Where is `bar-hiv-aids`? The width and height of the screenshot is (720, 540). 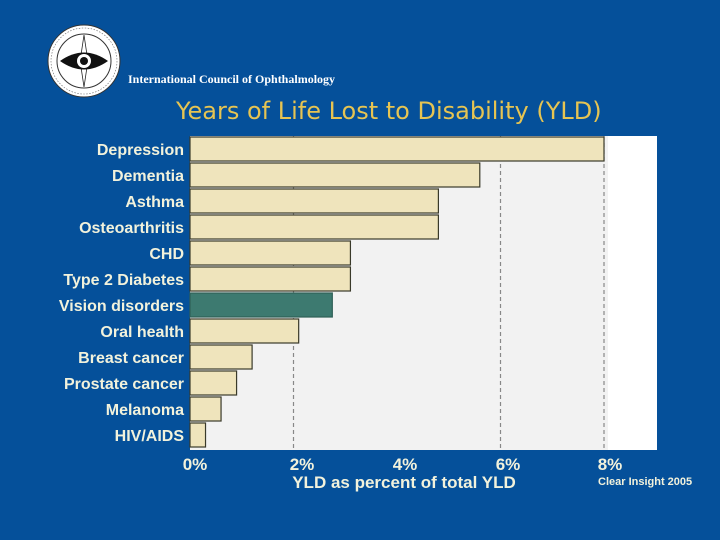
bar-hiv-aids is located at coordinates (198, 435).